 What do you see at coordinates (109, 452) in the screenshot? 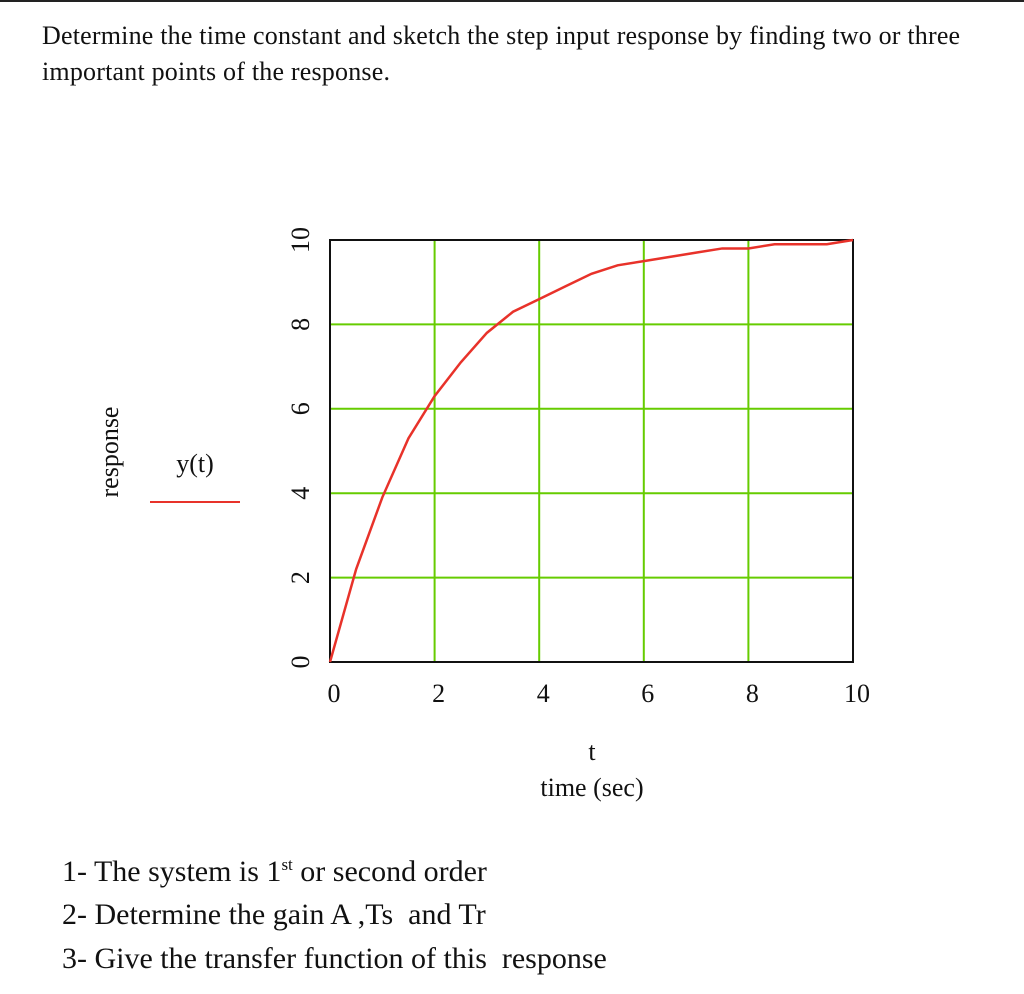
I see `y-axis-label: response` at bounding box center [109, 452].